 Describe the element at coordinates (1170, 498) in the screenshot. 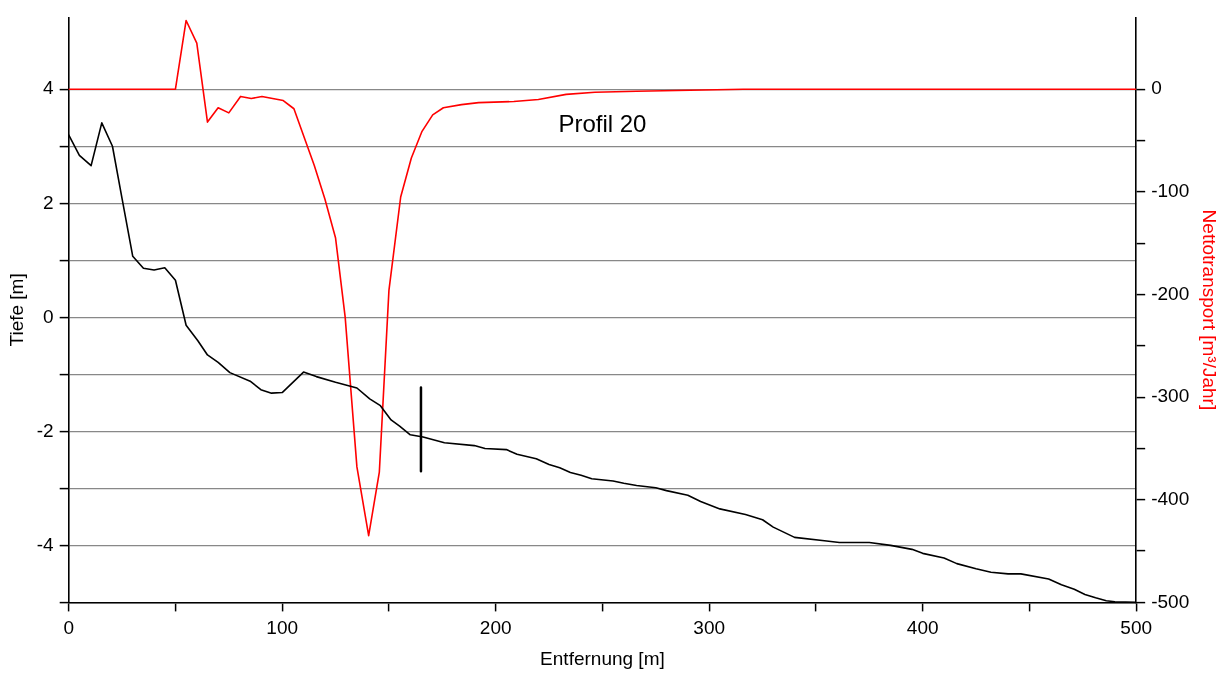

I see `y2-tick-label: -400` at that location.